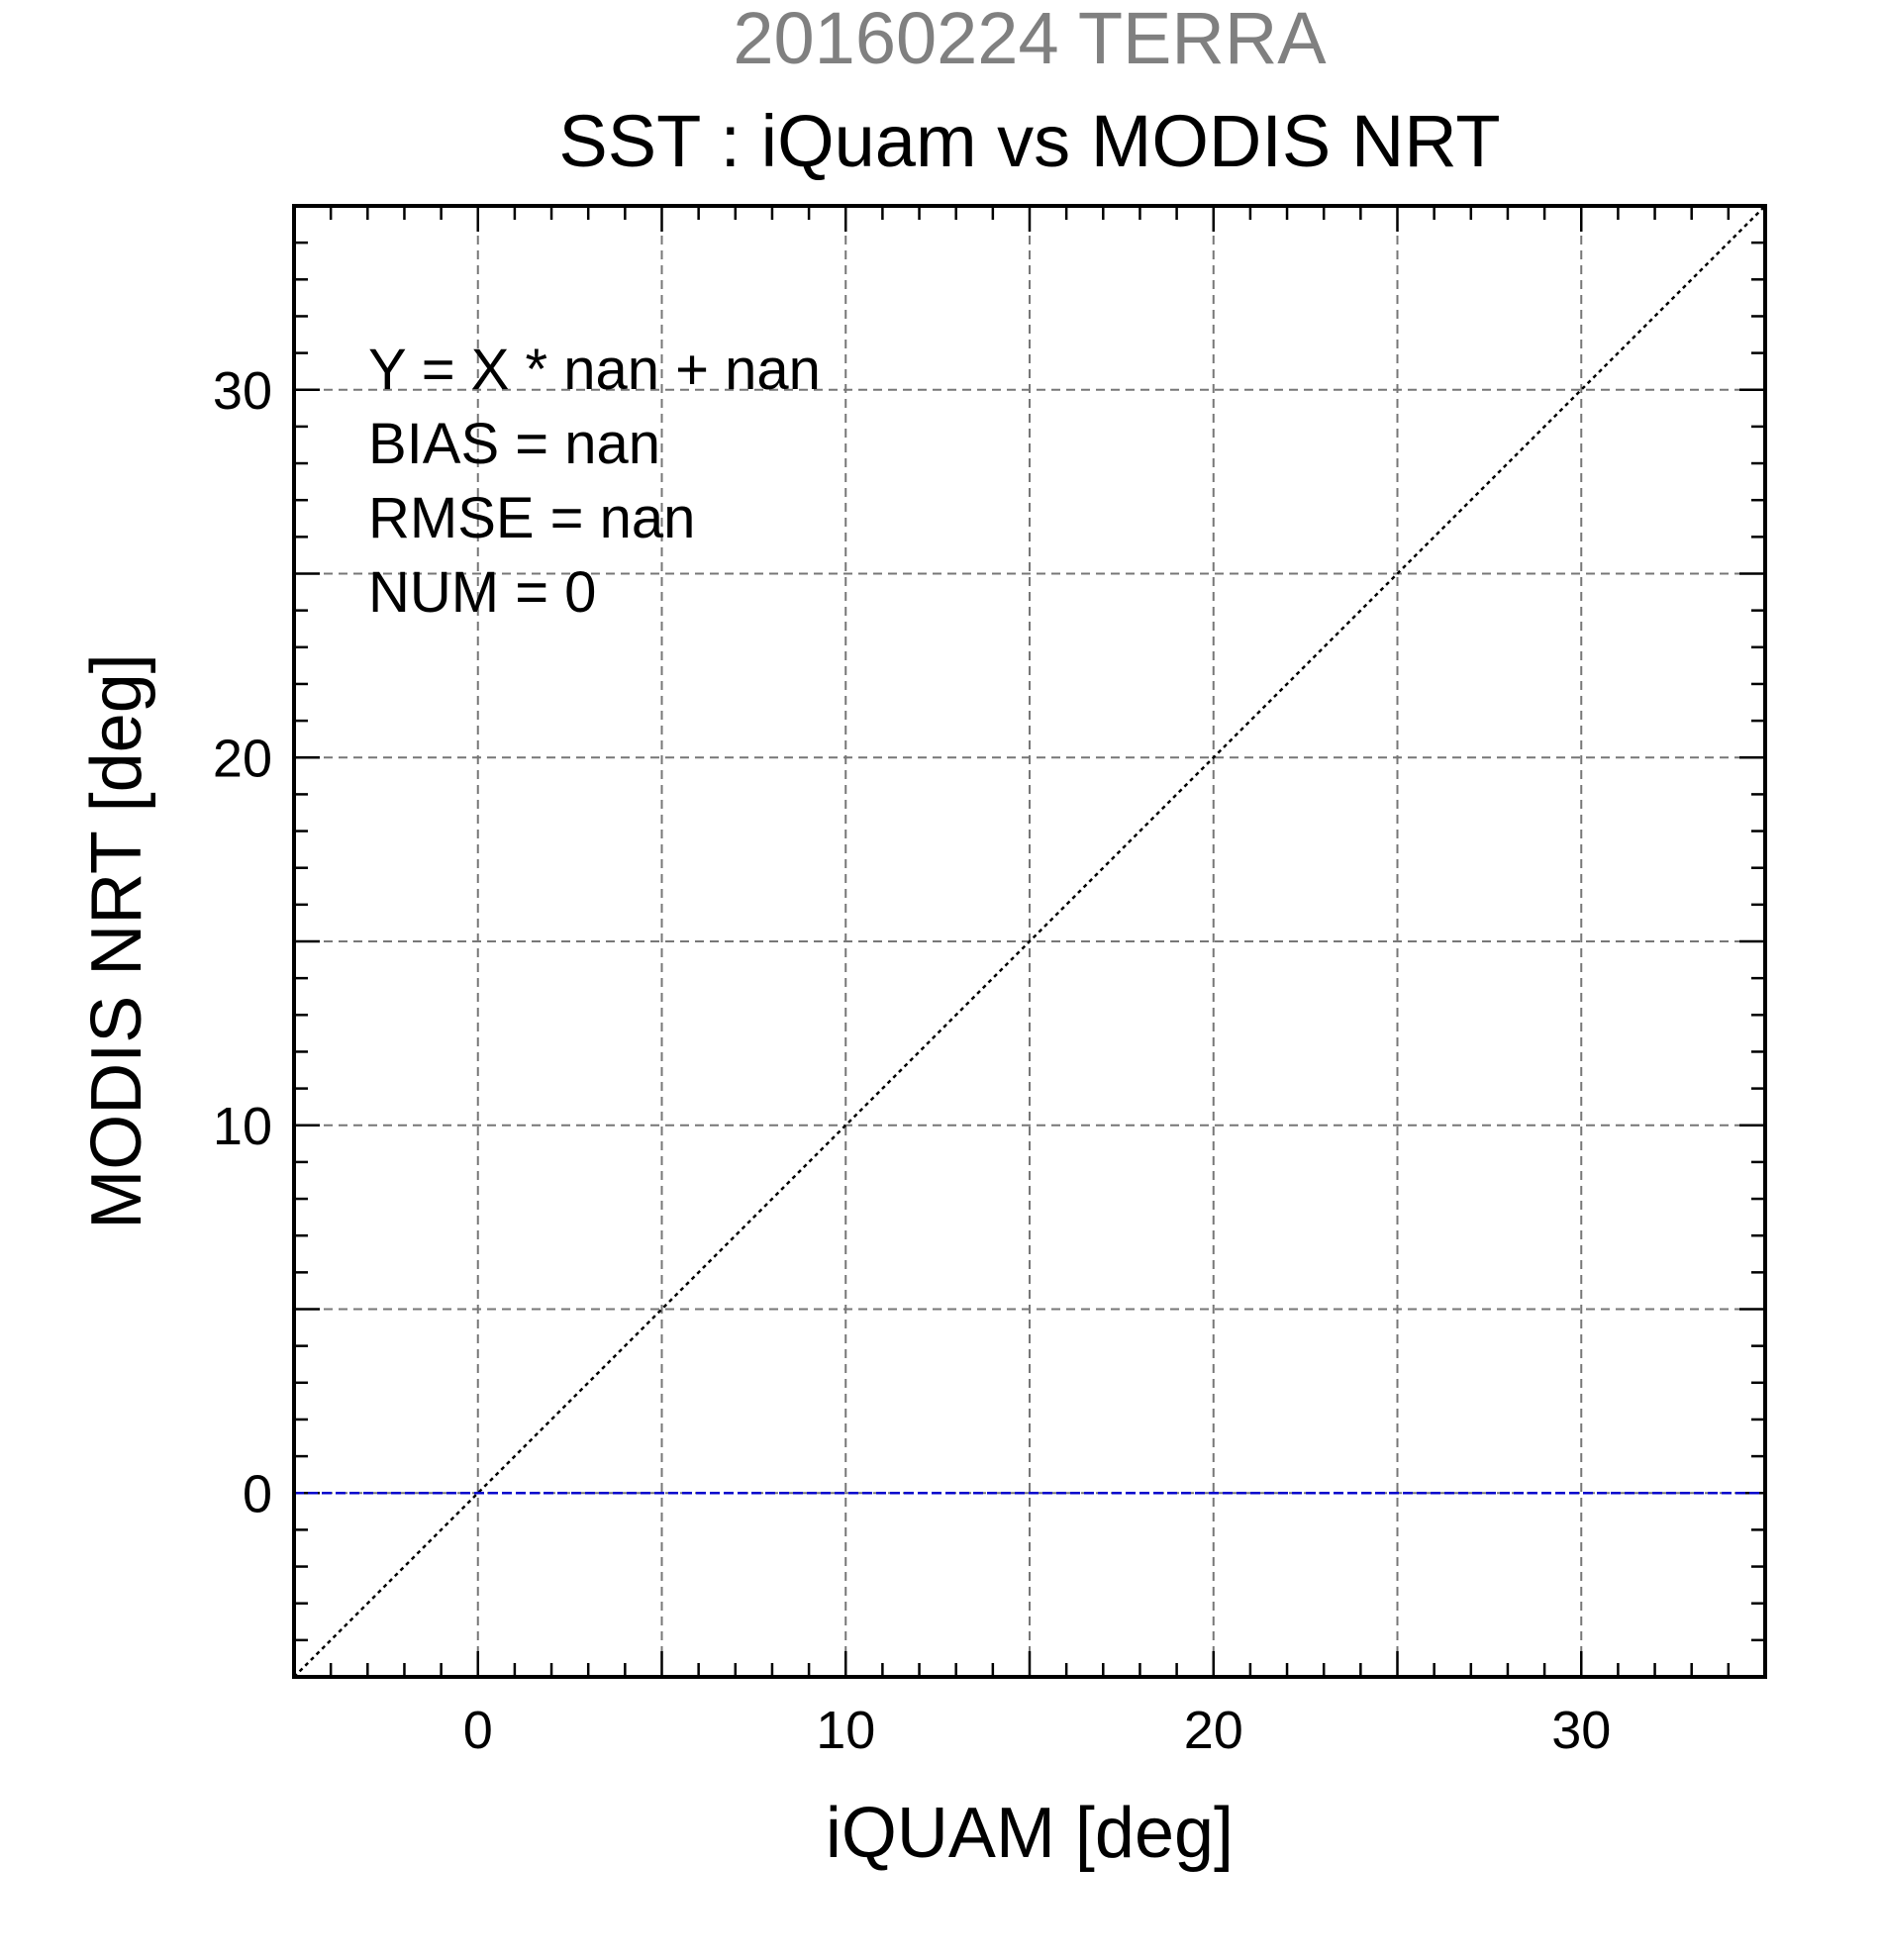 This screenshot has width=1881, height=1960. I want to click on y-tick-label: 30, so click(243, 391).